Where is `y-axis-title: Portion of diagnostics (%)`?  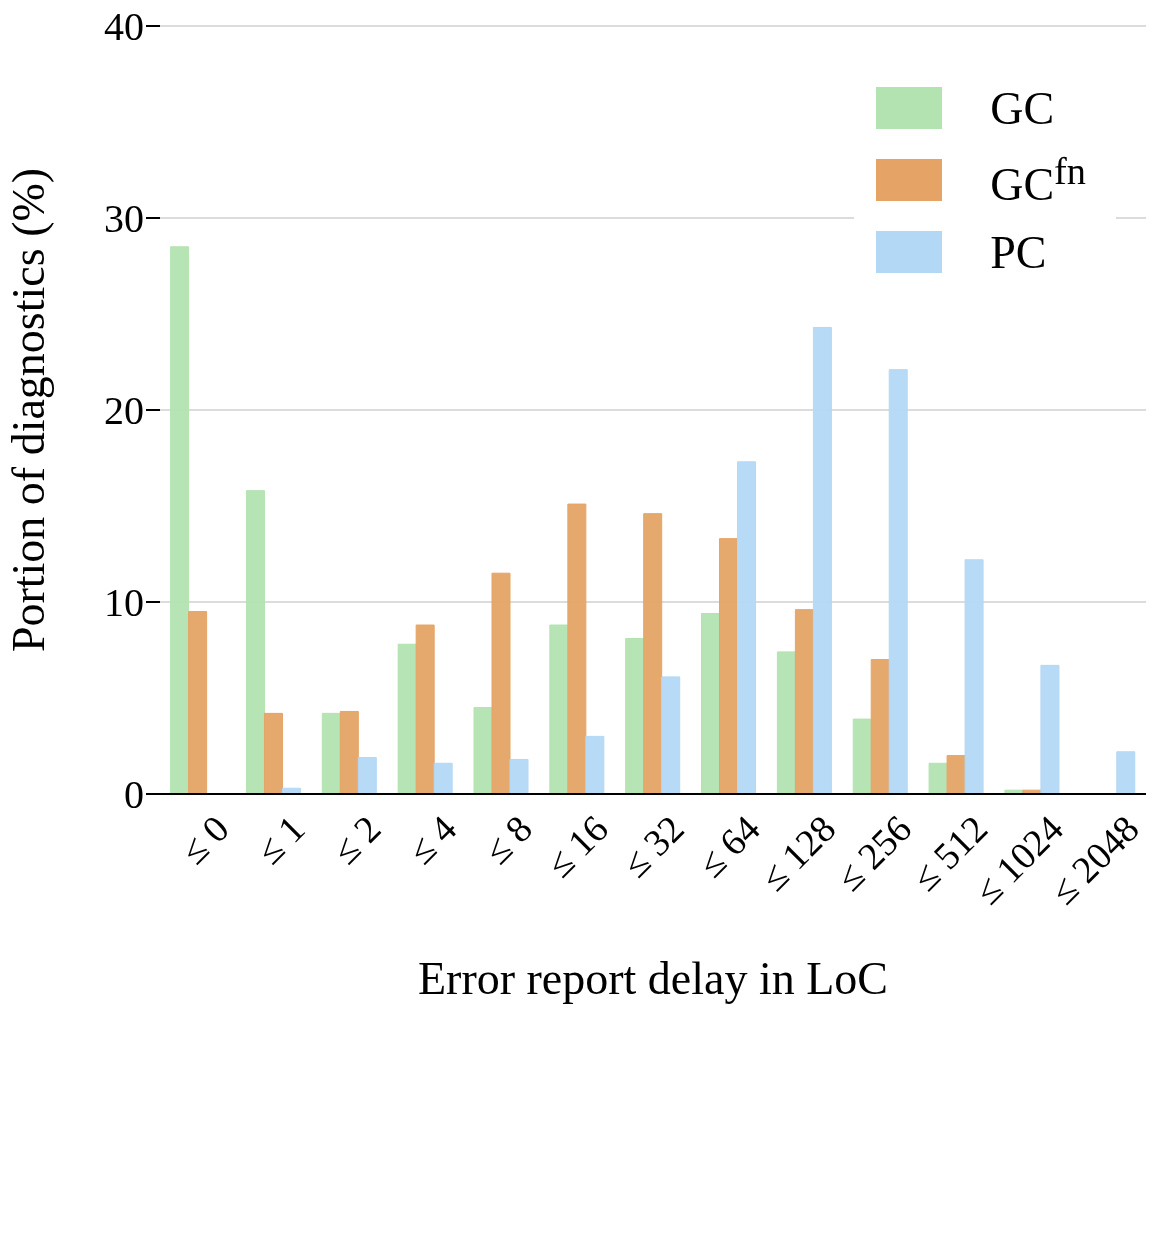 y-axis-title: Portion of diagnostics (%) is located at coordinates (29, 410).